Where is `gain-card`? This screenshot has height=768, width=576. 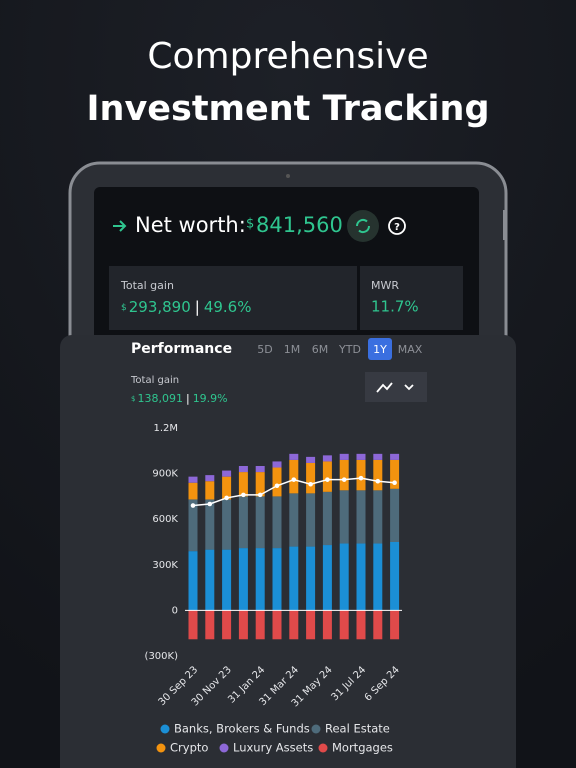
gain-card is located at coordinates (233, 298).